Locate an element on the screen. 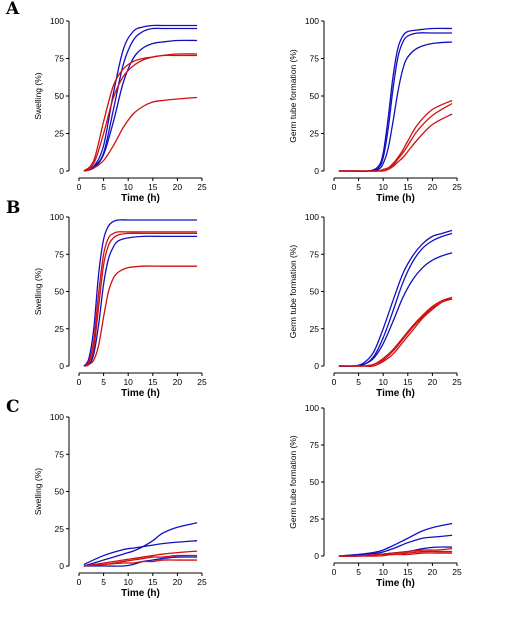 The image size is (516, 619). chart-c-swelling: 0 25 50 75 100 0 5 10 15 20 25 Time (h) Swelling (%) is located at coordinates (120, 505).